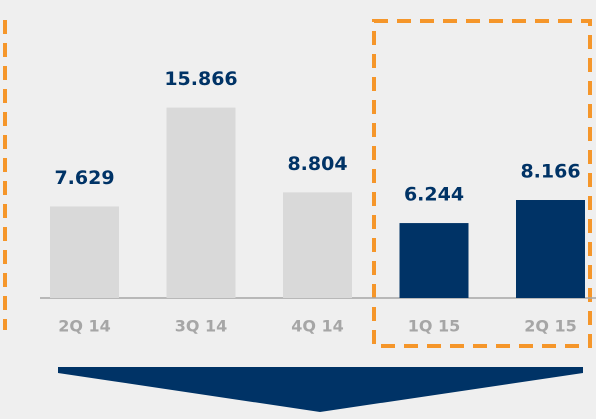 The width and height of the screenshot is (596, 419). Describe the element at coordinates (550, 172) in the screenshot. I see `data-label: 8.166` at that location.